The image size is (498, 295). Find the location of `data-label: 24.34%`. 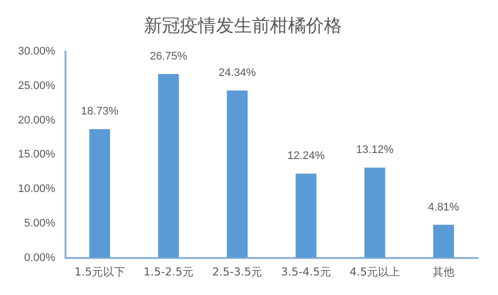

data-label: 24.34% is located at coordinates (237, 73).